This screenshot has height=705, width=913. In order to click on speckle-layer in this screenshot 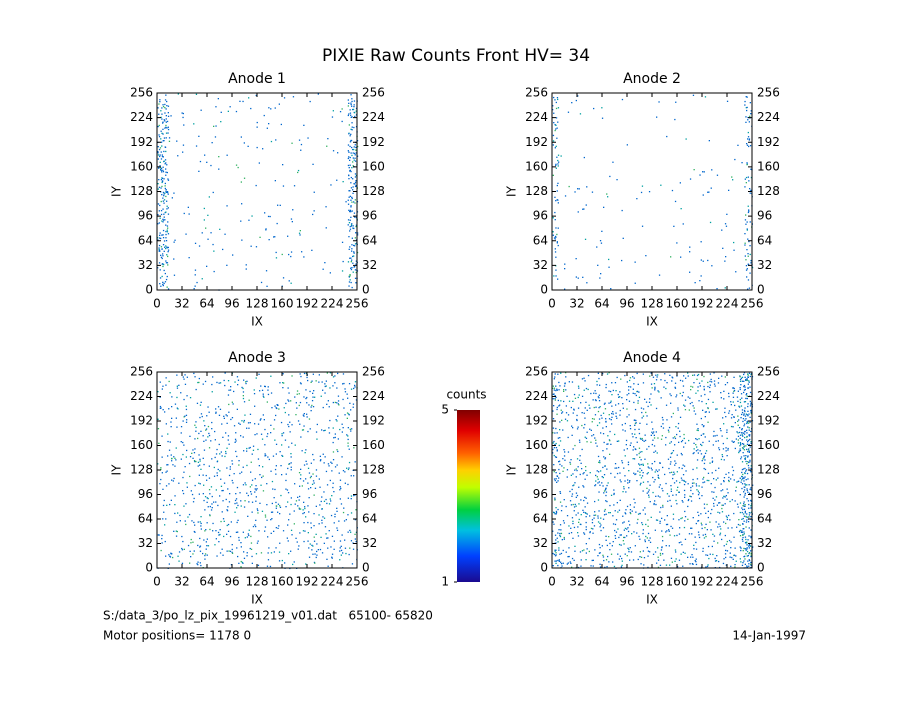, I will do `click(258, 192)`.